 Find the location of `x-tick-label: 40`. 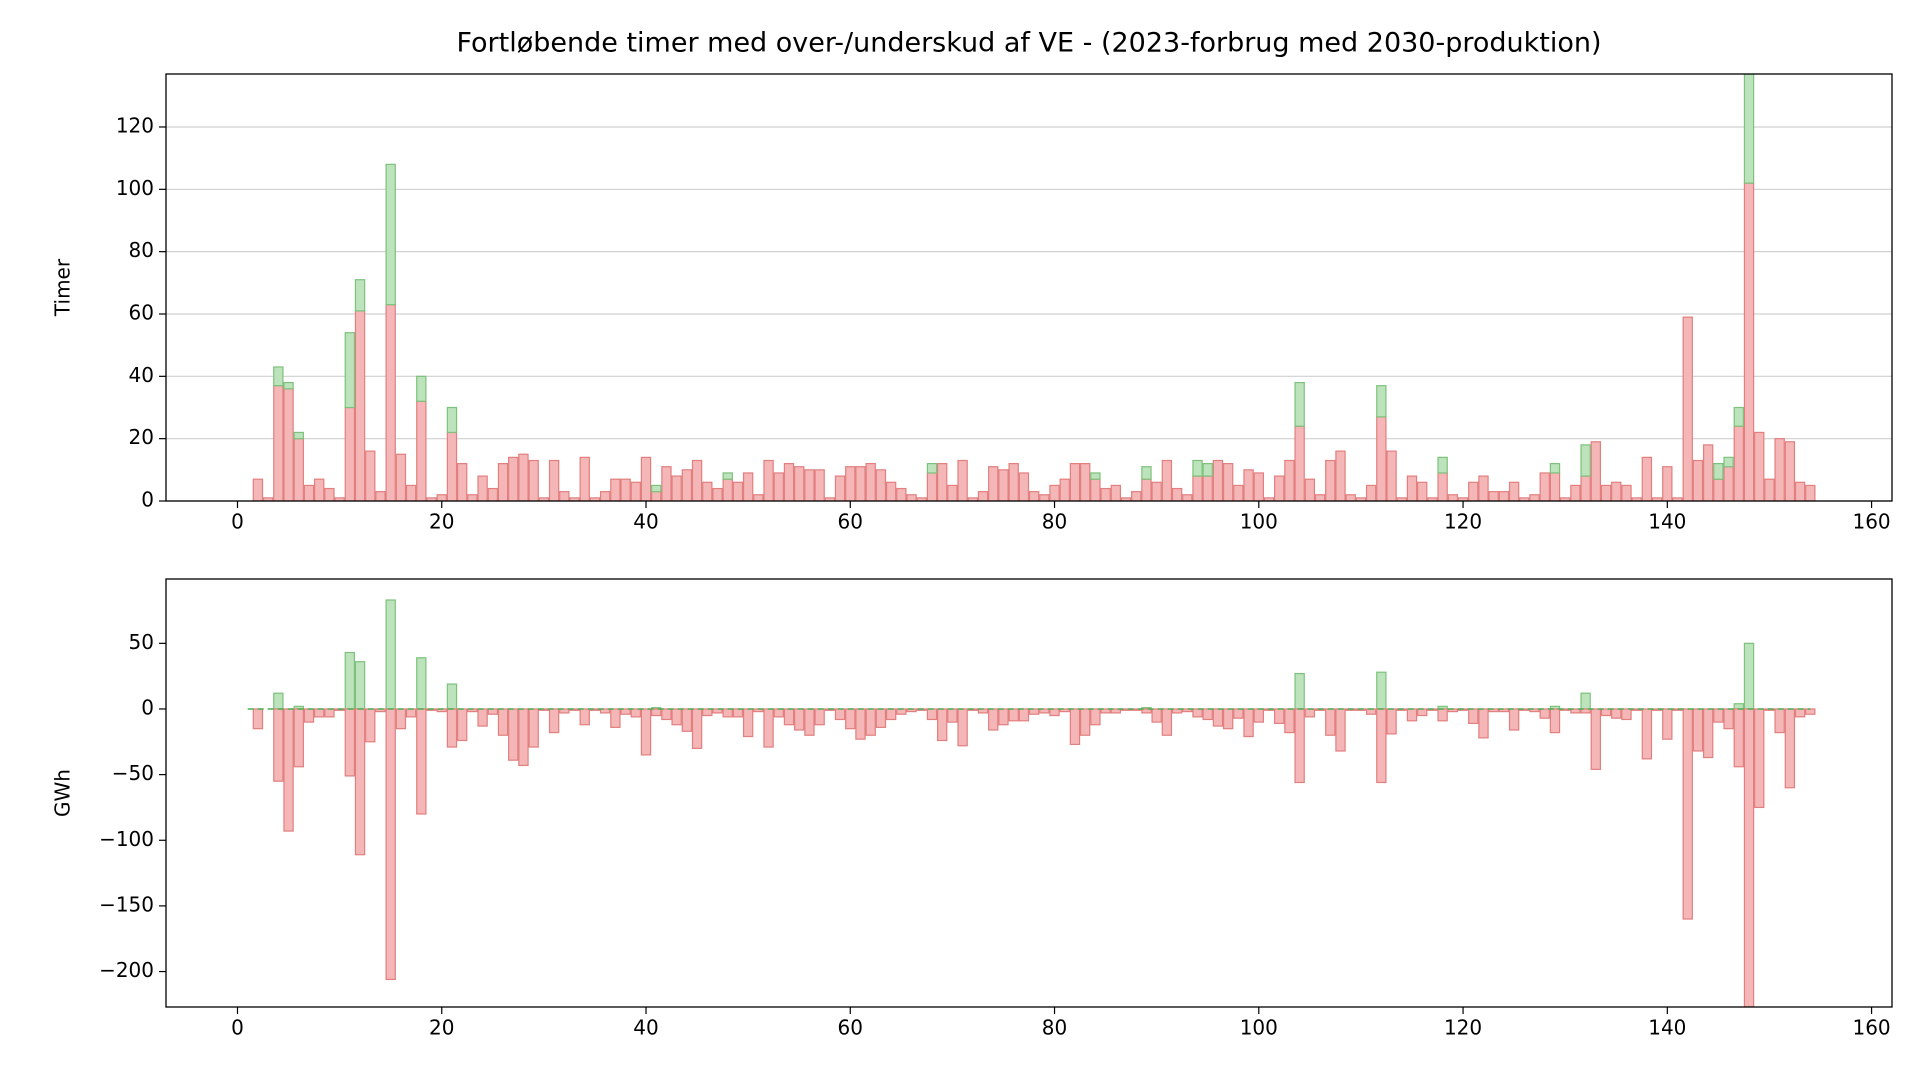

x-tick-label: 40 is located at coordinates (645, 522).